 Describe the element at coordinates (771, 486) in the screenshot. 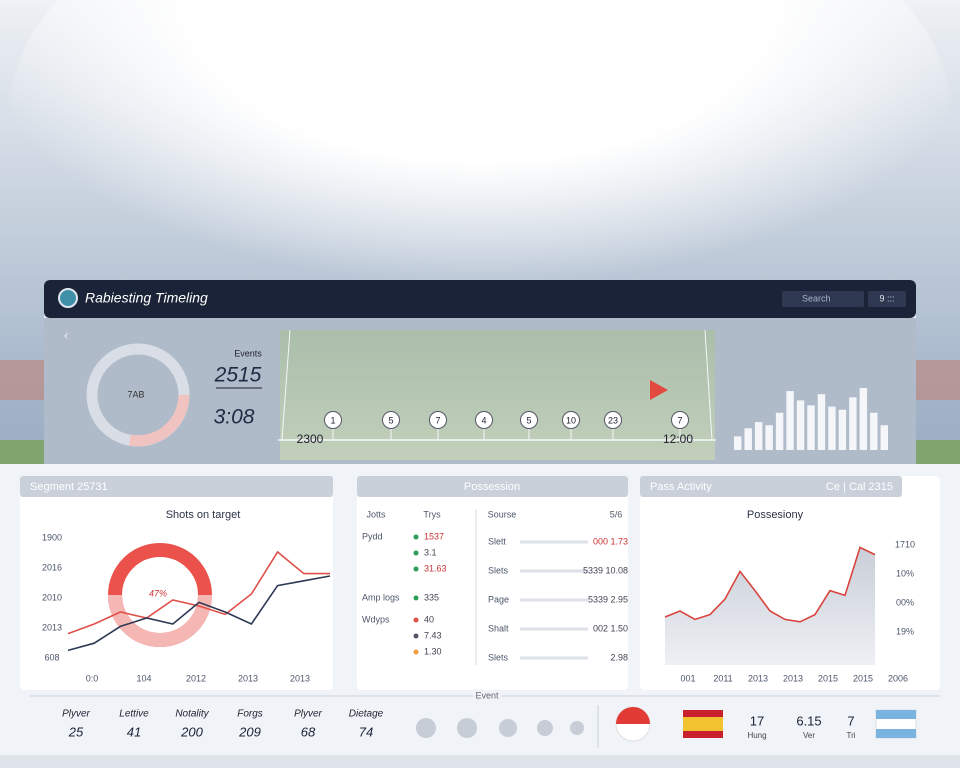

I see `card-header` at that location.